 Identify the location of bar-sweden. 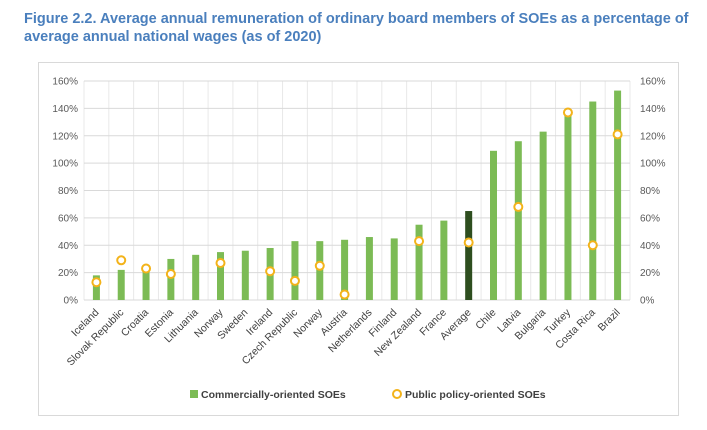
(245, 275).